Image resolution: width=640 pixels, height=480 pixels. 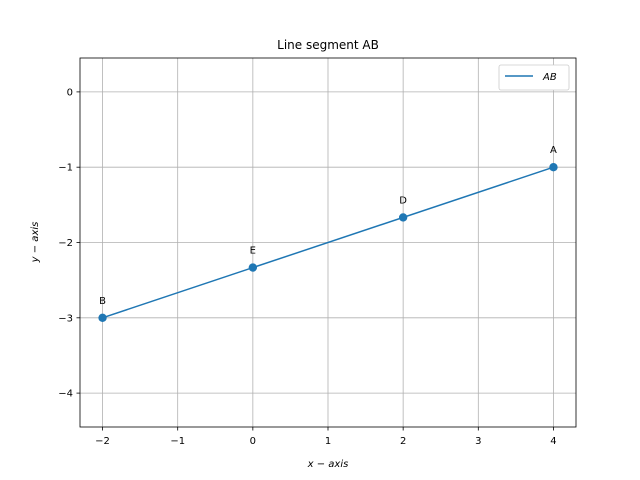 I want to click on y-tick-label: 0, so click(x=70, y=92).